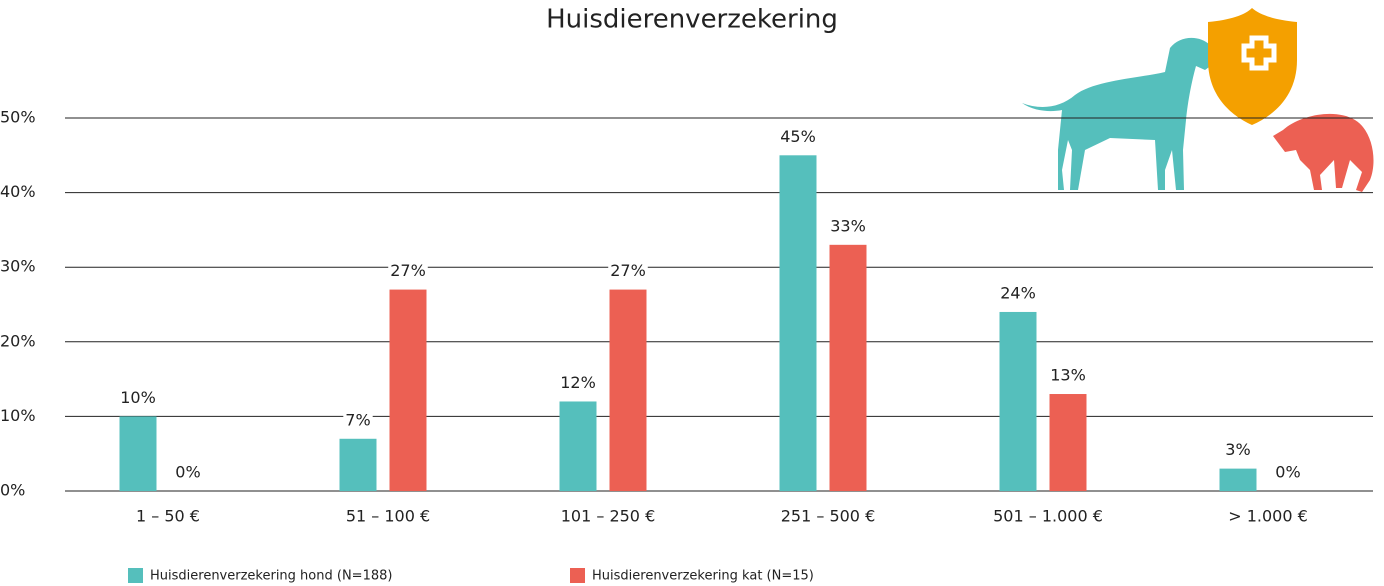 The height and width of the screenshot is (586, 1384). What do you see at coordinates (1268, 516) in the screenshot?
I see `x-tick-label: > 1.000 €` at bounding box center [1268, 516].